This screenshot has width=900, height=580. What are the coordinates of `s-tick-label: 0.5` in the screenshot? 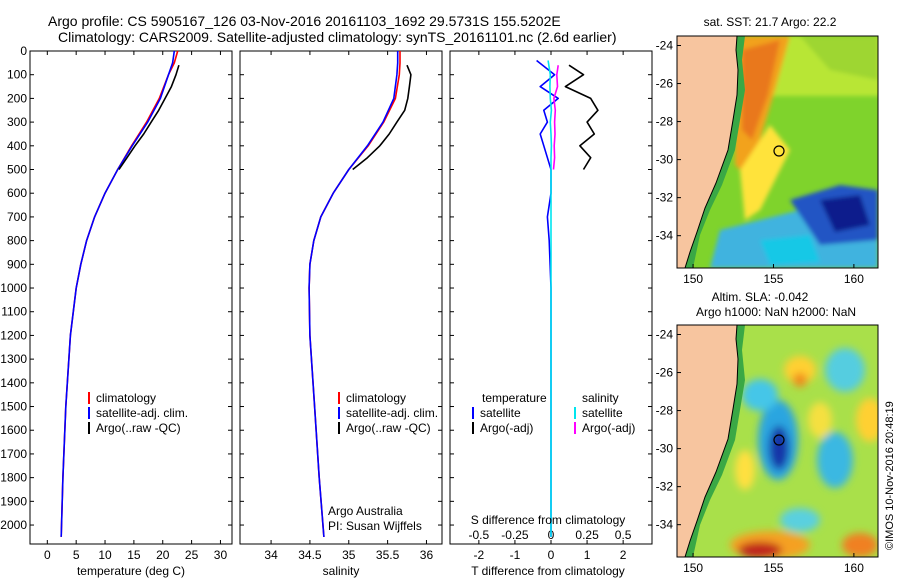 It's located at (623, 535).